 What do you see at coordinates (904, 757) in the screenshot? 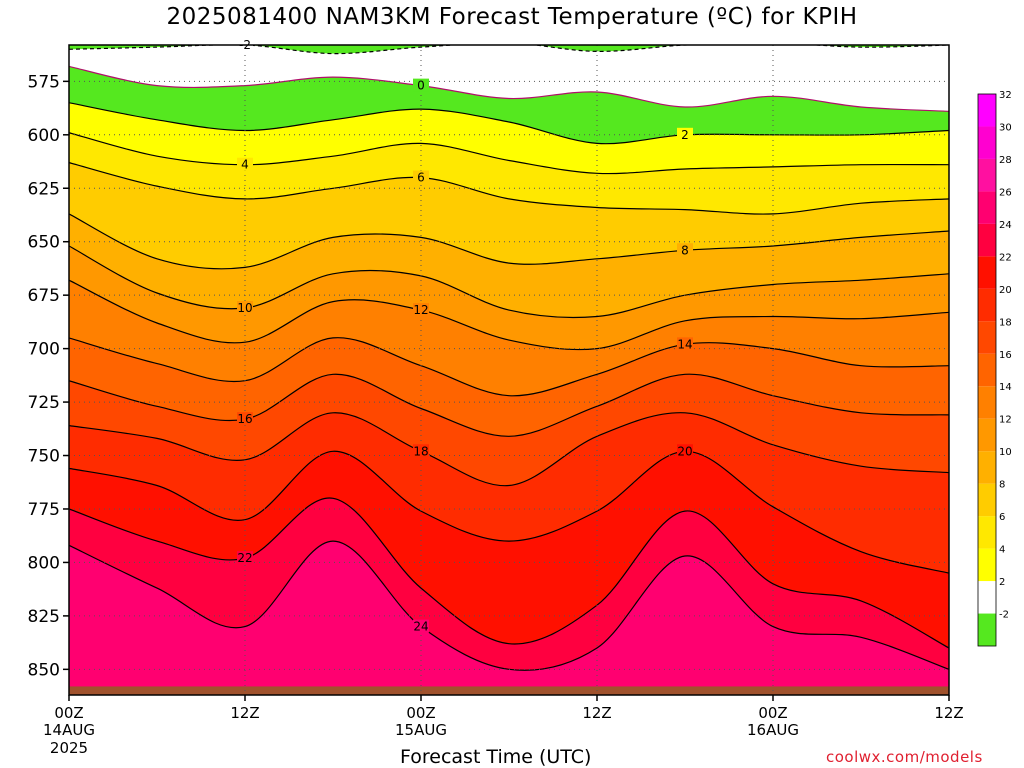
I see `site-credit: coolwx.com/models` at bounding box center [904, 757].